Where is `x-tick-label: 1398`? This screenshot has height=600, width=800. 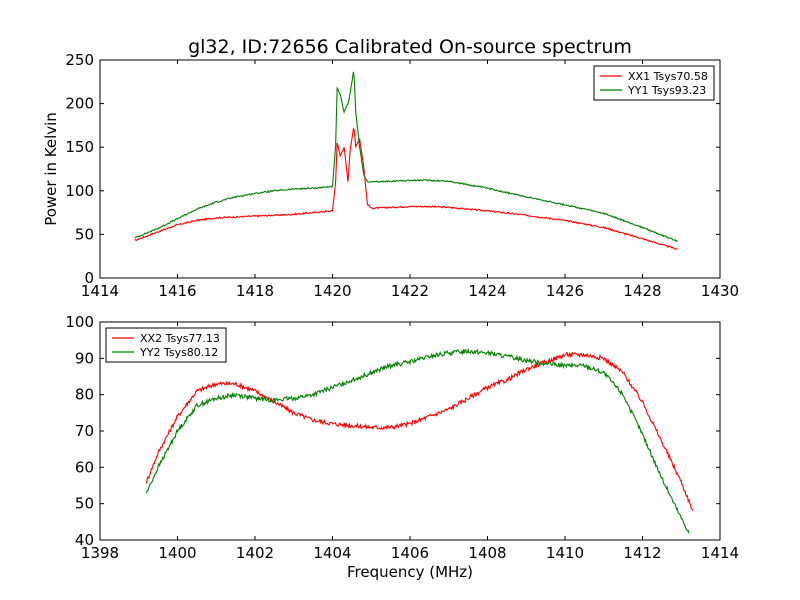
x-tick-label: 1398 is located at coordinates (100, 553).